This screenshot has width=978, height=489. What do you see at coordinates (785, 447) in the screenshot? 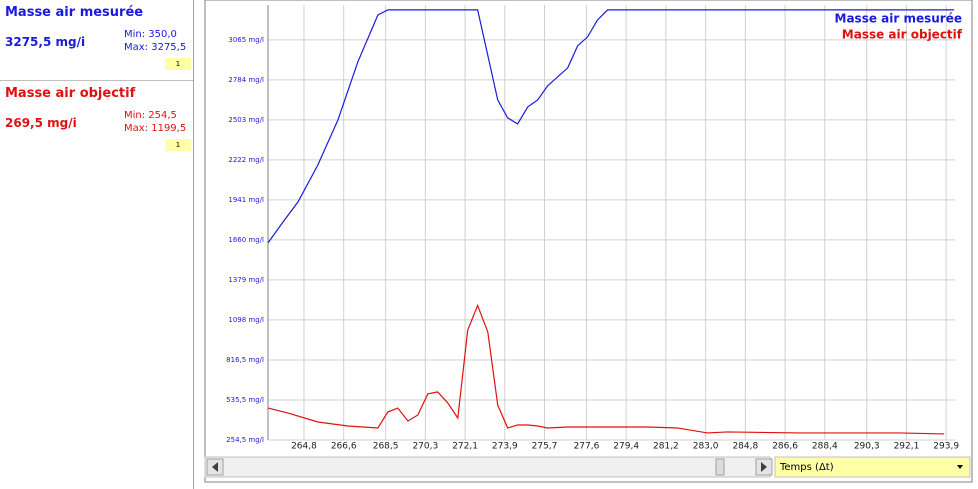
I see `x-tick-label: 286,6` at bounding box center [785, 447].